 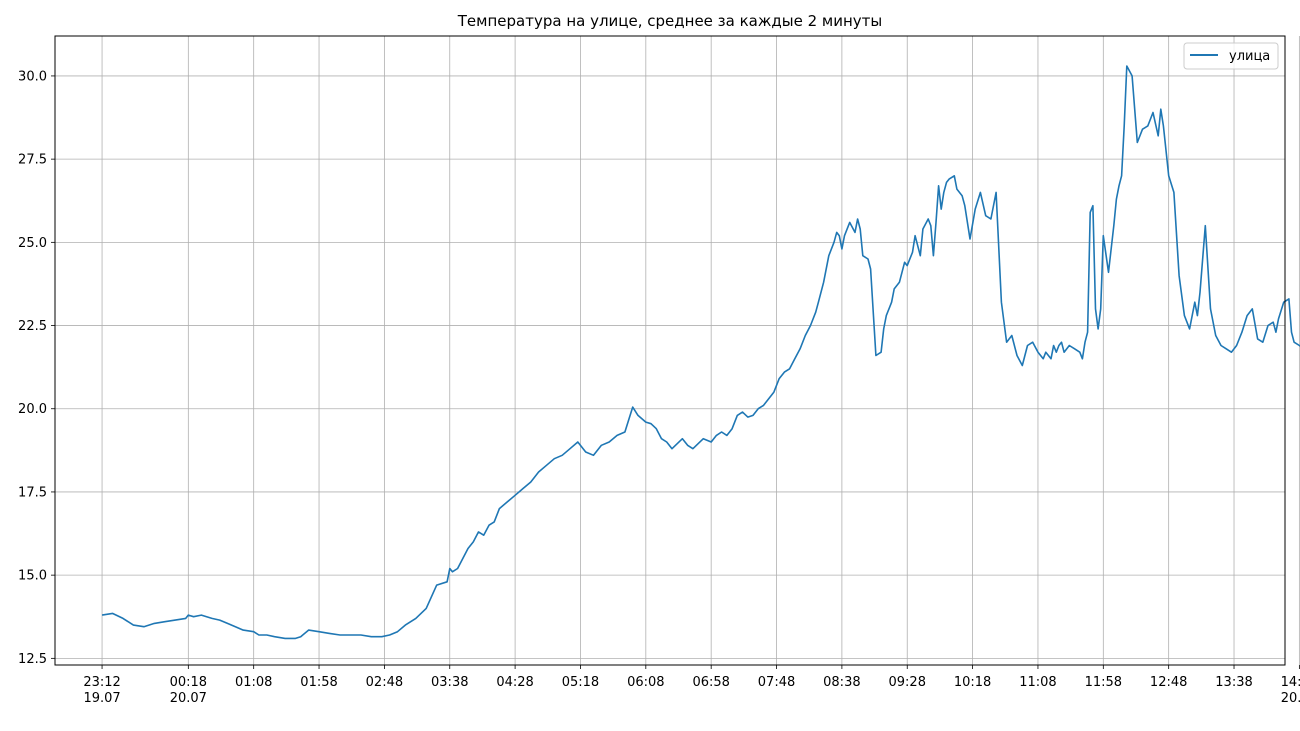 What do you see at coordinates (1103, 682) in the screenshot?
I see `x-tick-label: 11:58` at bounding box center [1103, 682].